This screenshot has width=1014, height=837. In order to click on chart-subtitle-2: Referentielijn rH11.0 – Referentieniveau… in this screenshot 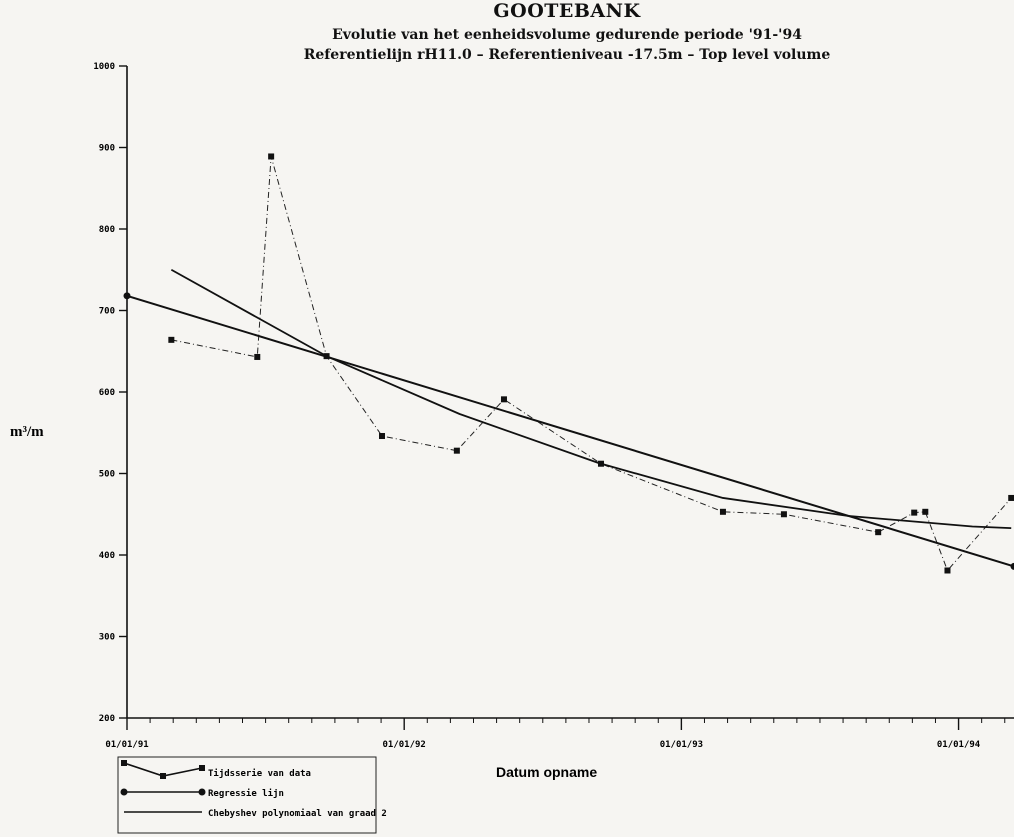, I will do `click(567, 55)`.